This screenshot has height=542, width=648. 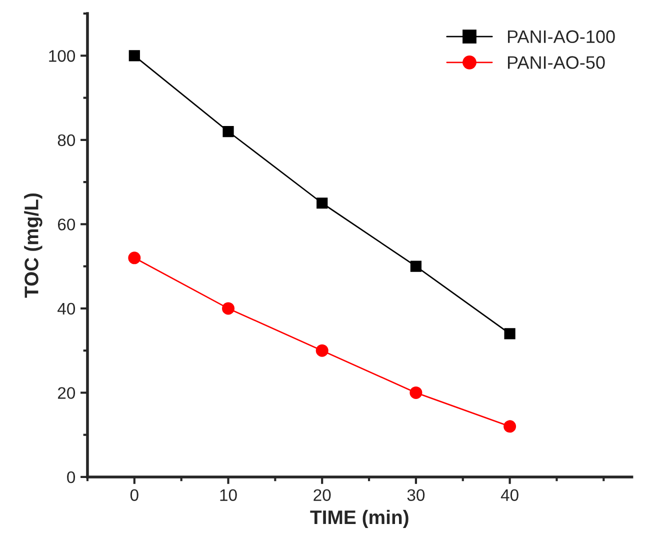 I want to click on legend-label: PANI-AO-100, so click(x=561, y=37).